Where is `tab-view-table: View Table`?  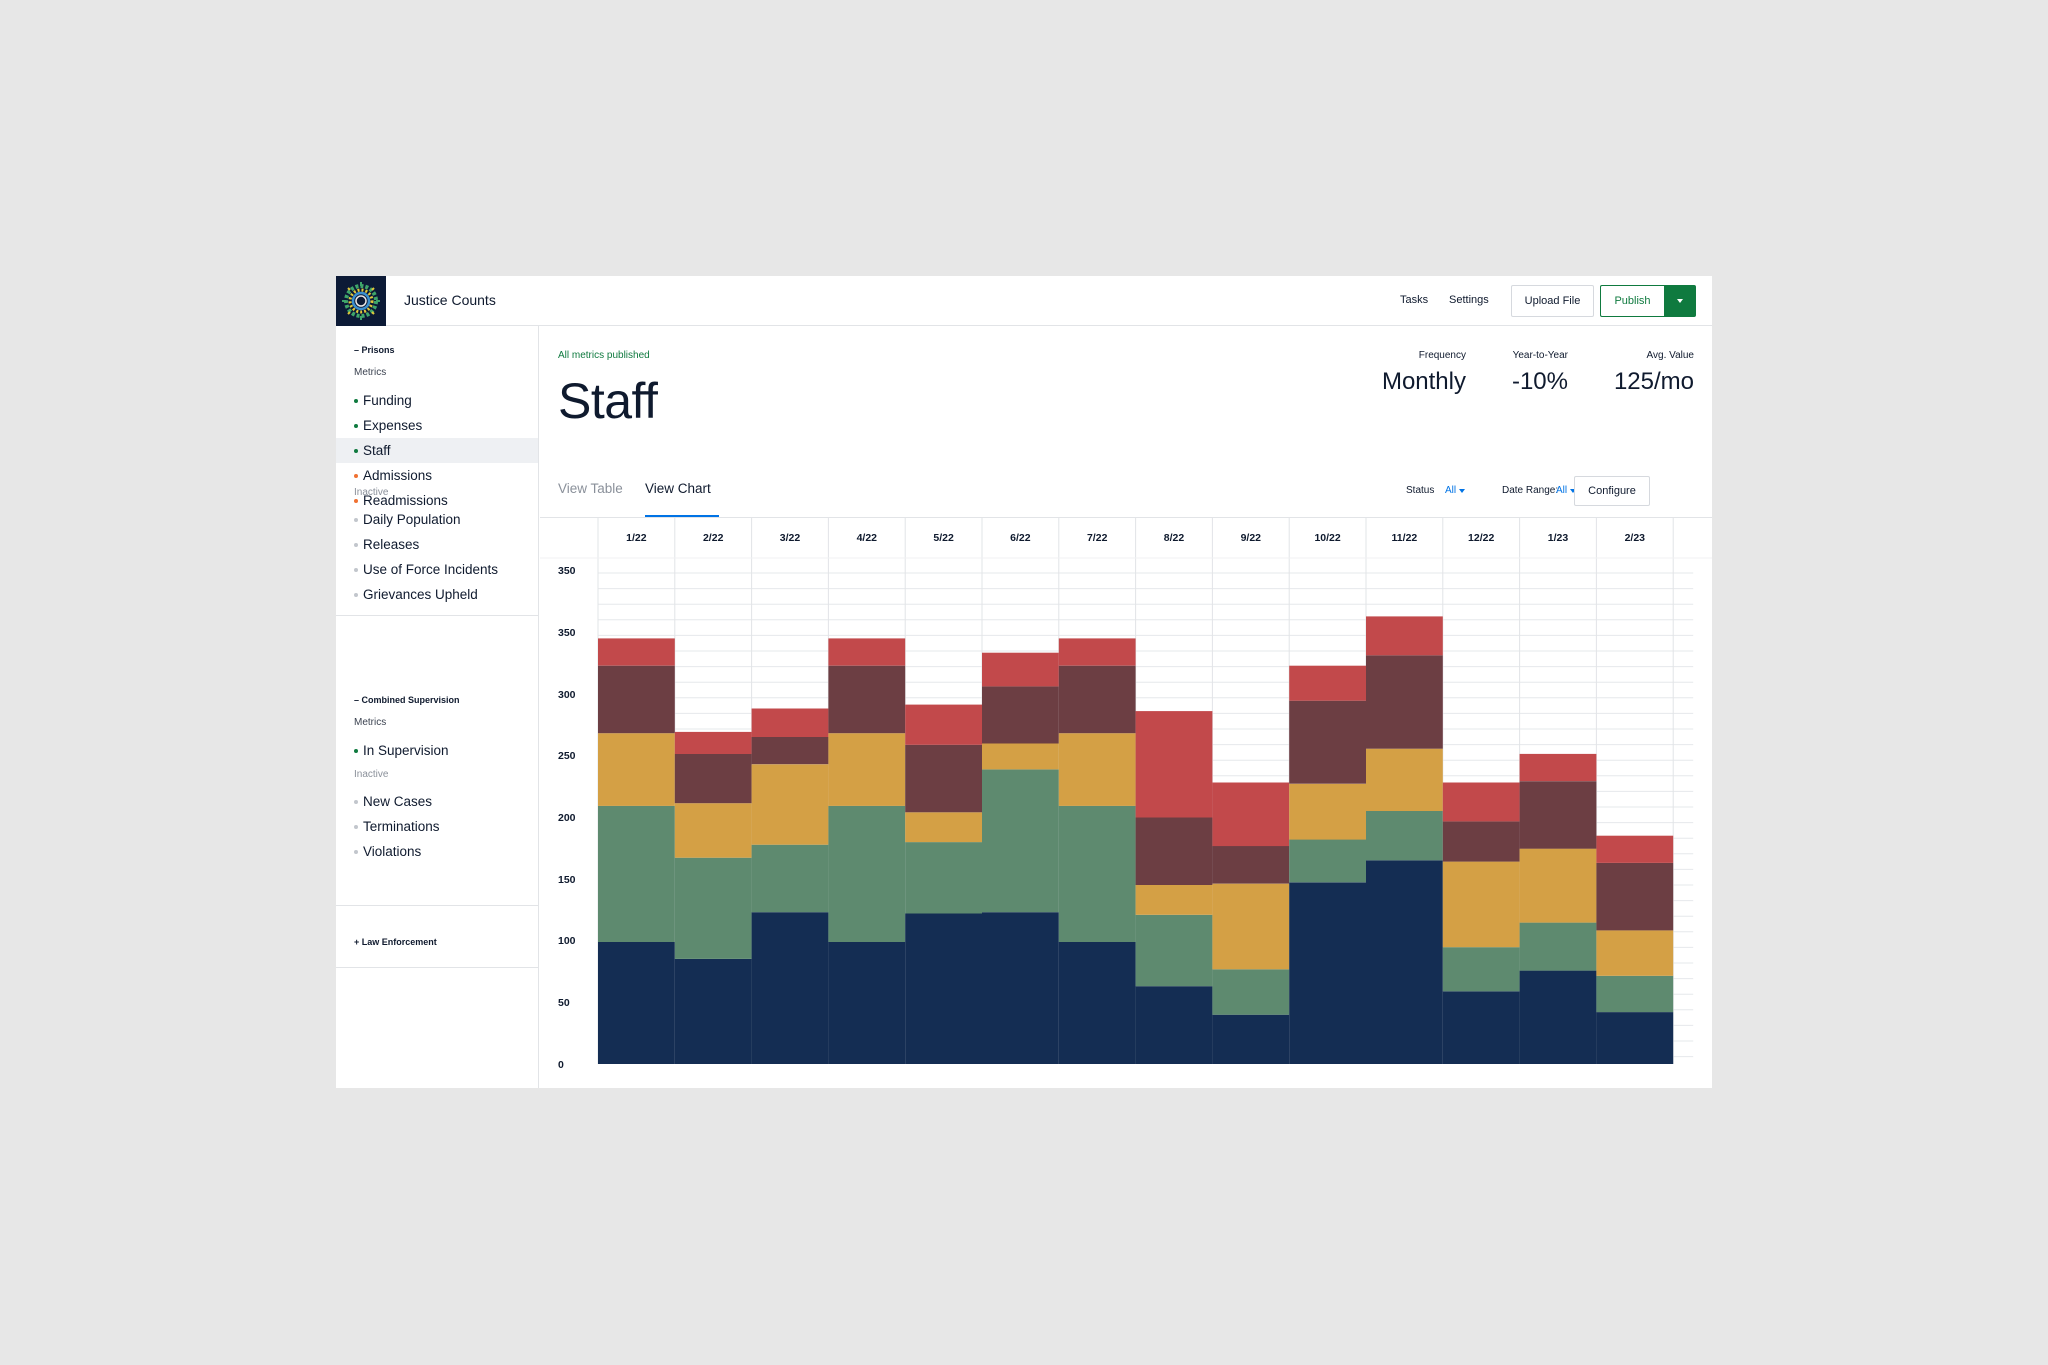
tab-view-table: View Table is located at coordinates (590, 488).